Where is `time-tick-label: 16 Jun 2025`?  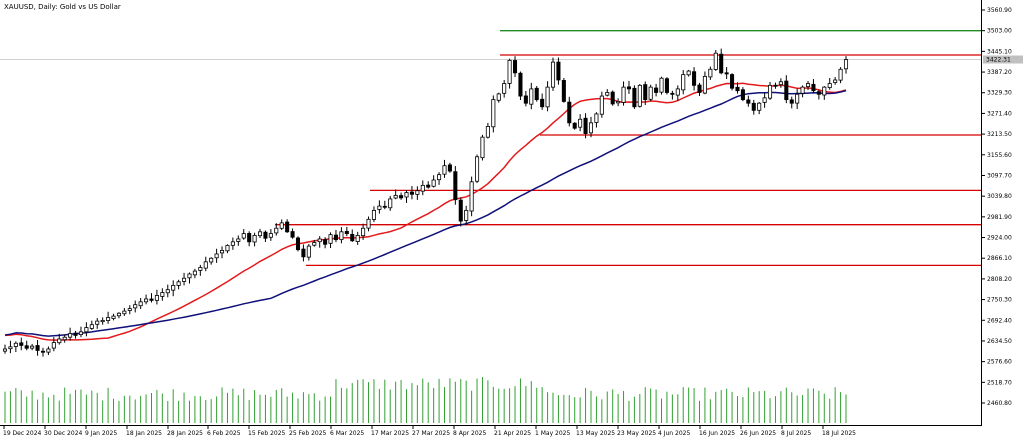
time-tick-label: 16 Jun 2025 is located at coordinates (717, 433).